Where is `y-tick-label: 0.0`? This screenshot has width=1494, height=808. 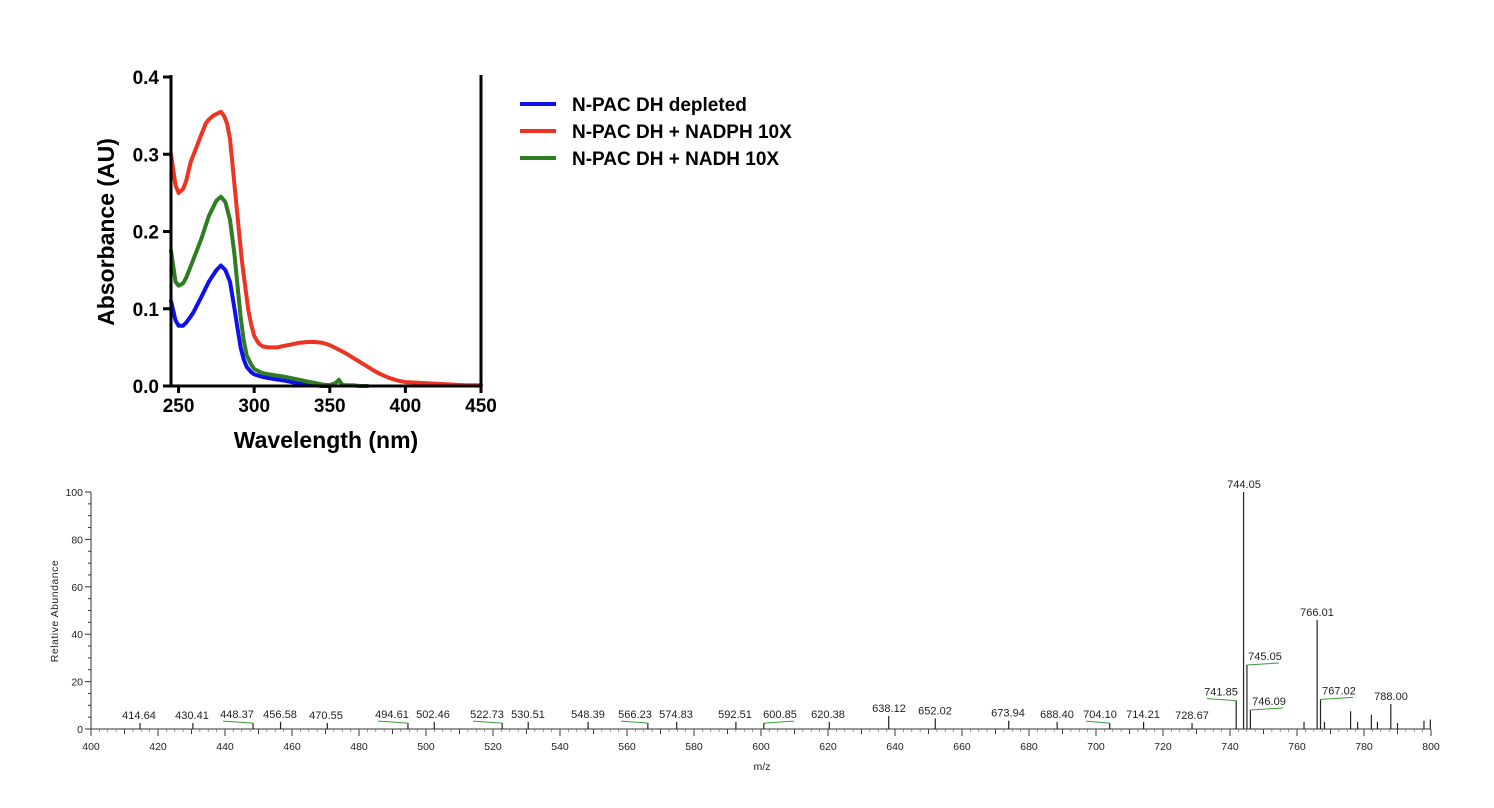 y-tick-label: 0.0 is located at coordinates (146, 387).